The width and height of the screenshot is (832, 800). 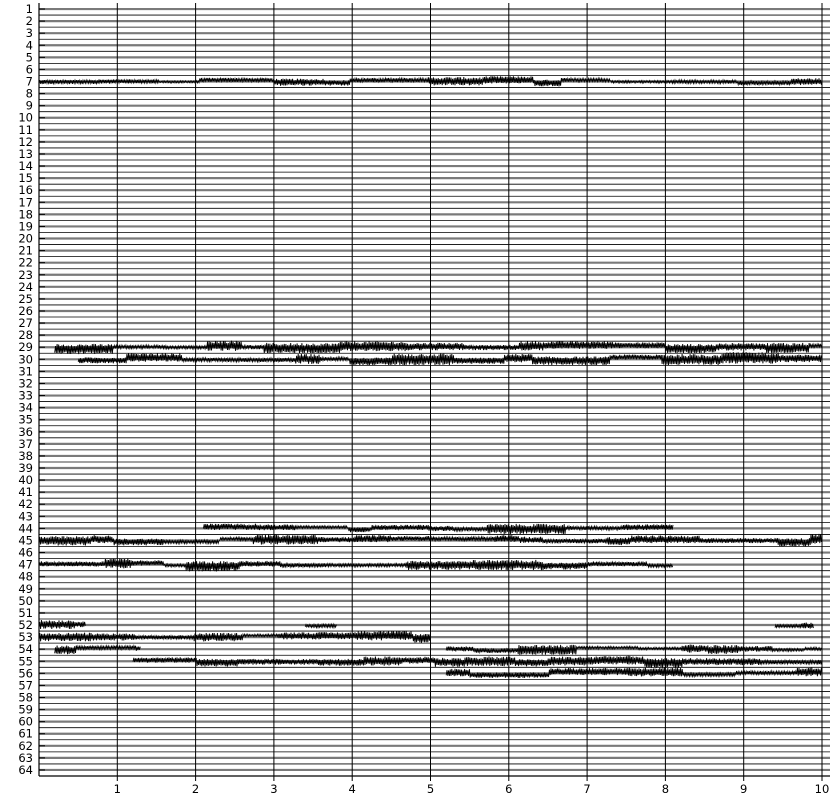 What do you see at coordinates (25, 577) in the screenshot?
I see `channel-label: 48` at bounding box center [25, 577].